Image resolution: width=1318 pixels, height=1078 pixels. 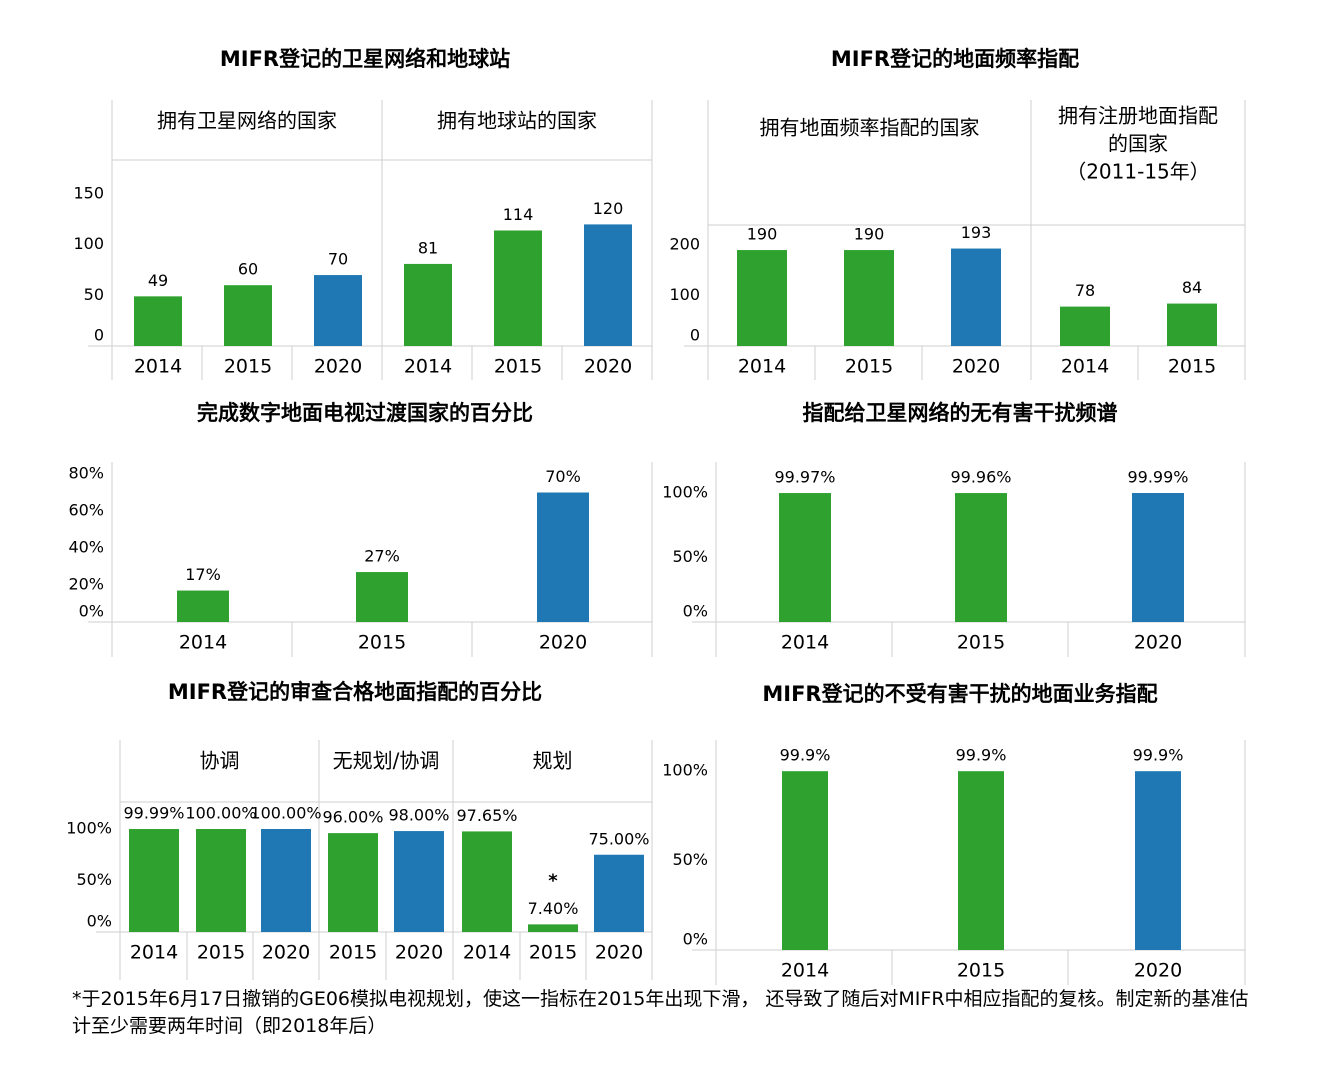 I want to click on group-header: 拥有地球站的国家, so click(x=517, y=121).